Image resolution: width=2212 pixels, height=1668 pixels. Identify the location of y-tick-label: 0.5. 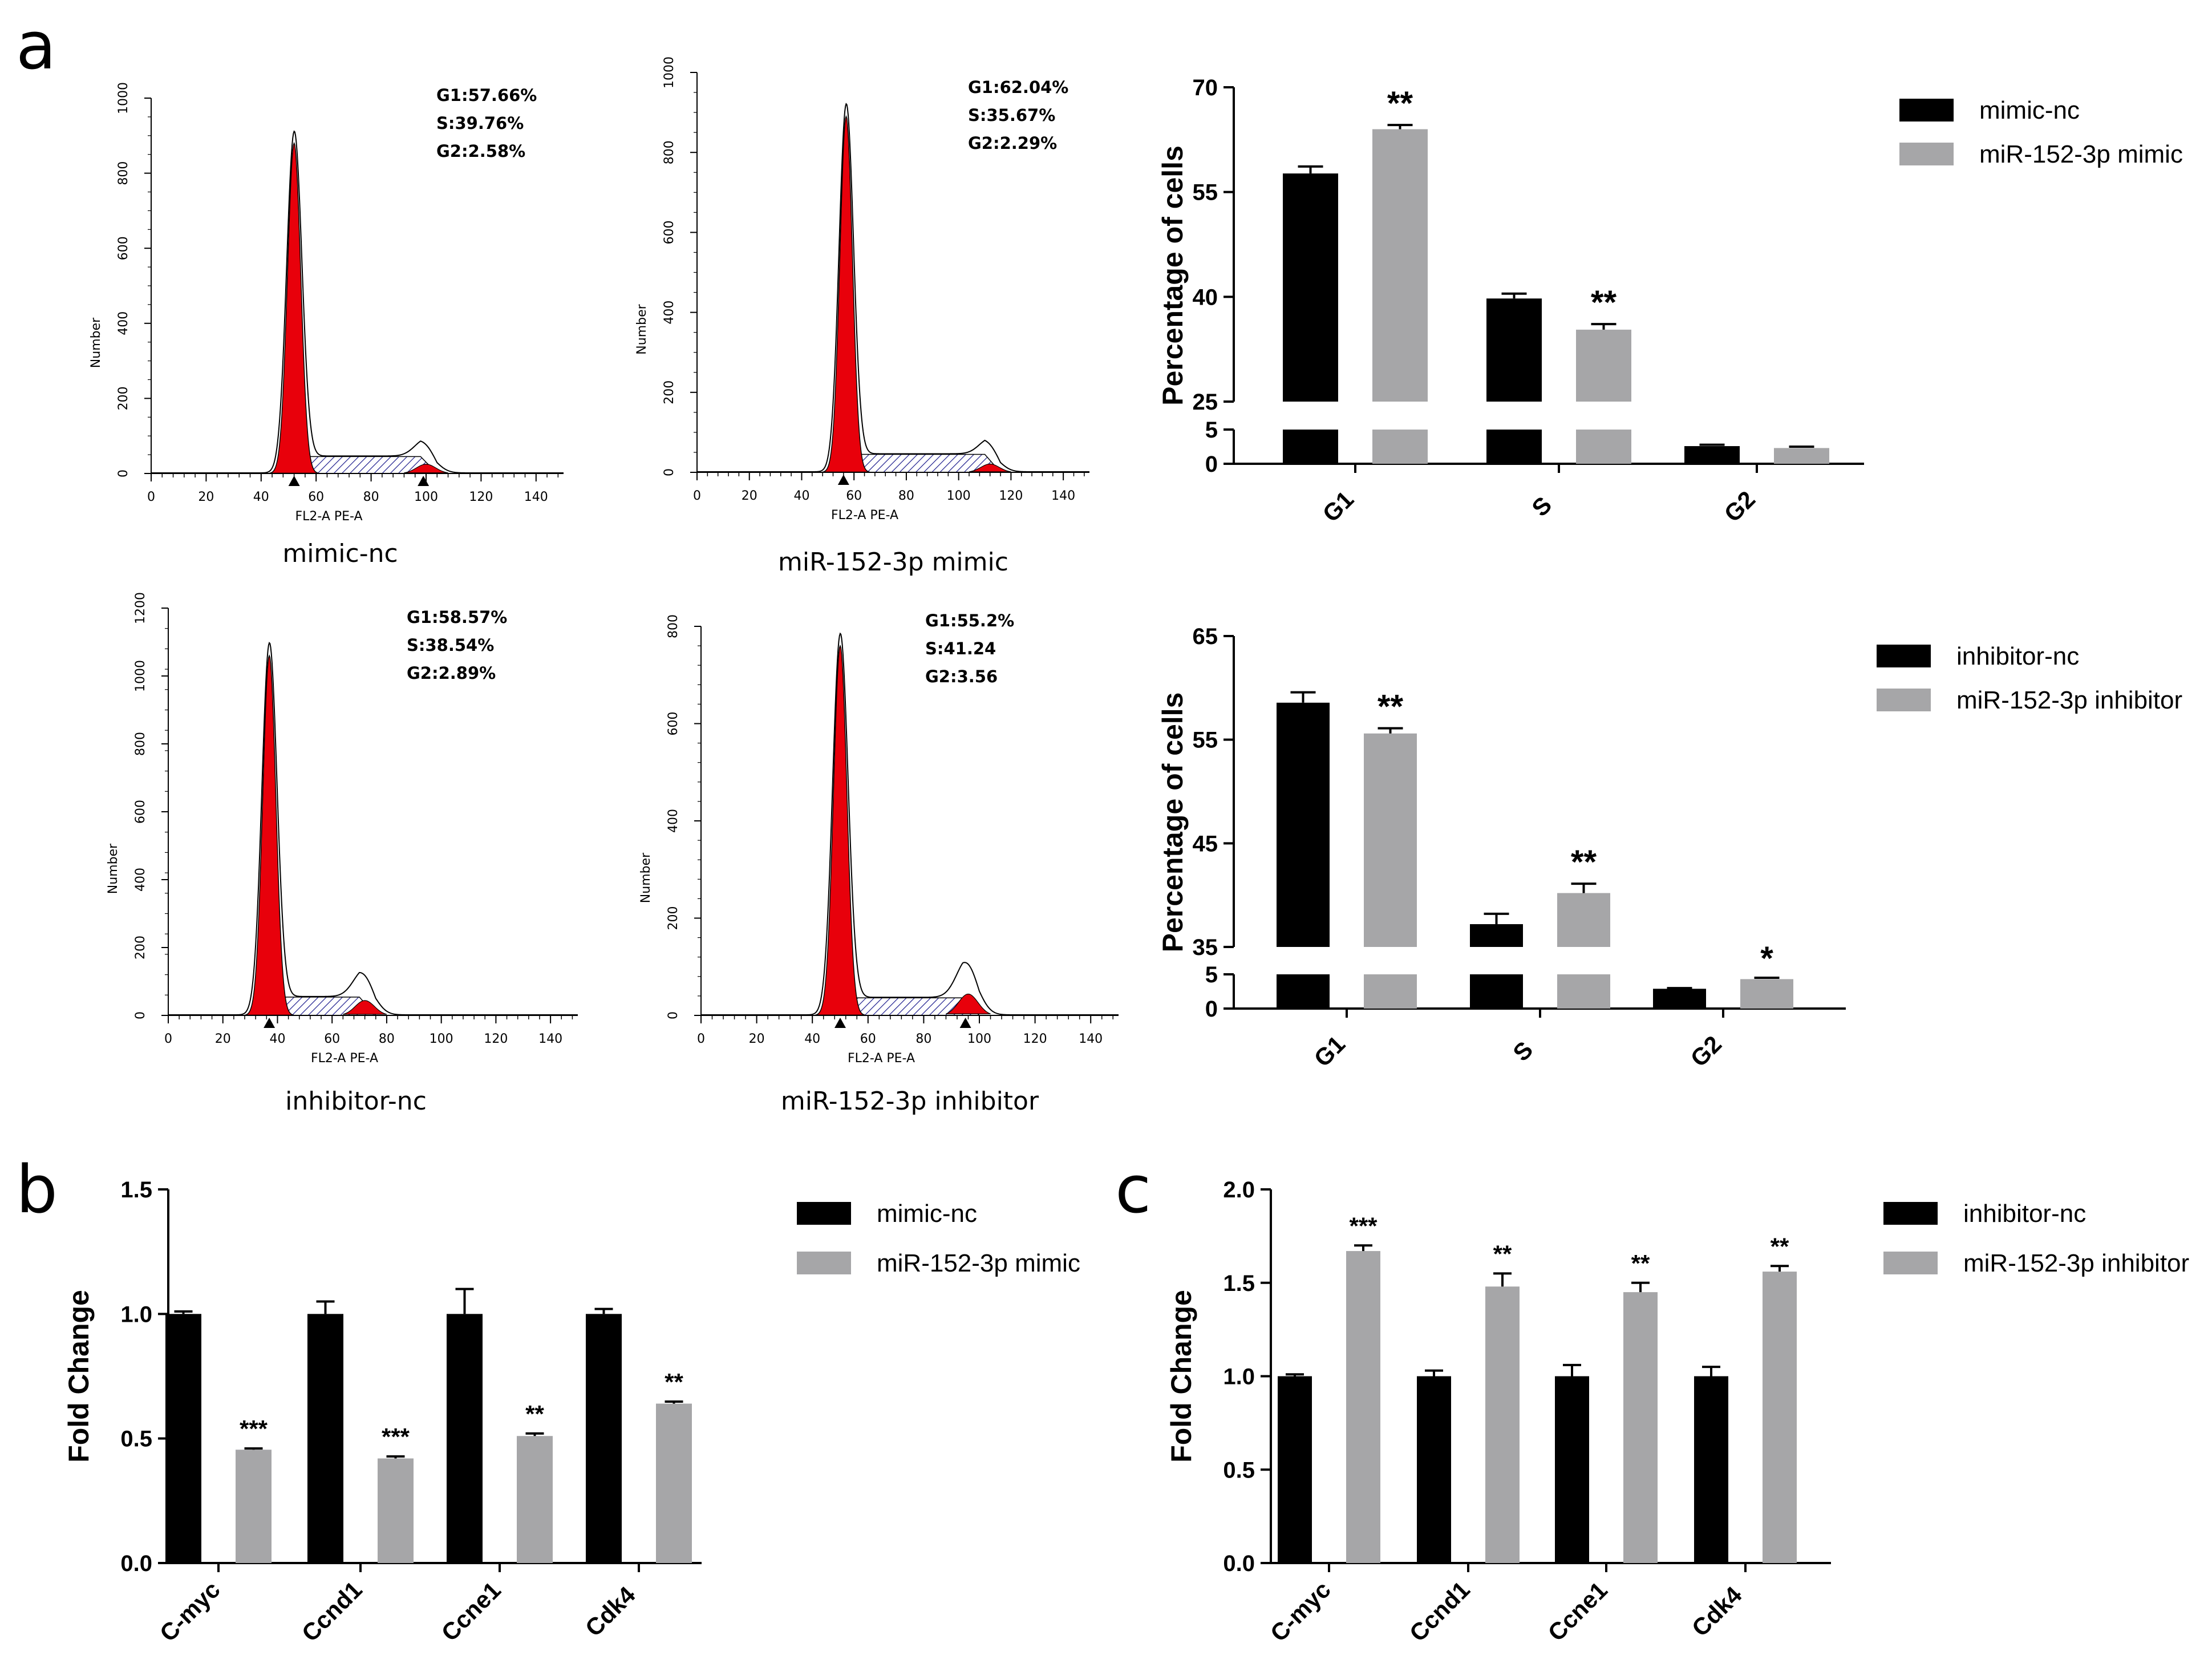
(1239, 1470).